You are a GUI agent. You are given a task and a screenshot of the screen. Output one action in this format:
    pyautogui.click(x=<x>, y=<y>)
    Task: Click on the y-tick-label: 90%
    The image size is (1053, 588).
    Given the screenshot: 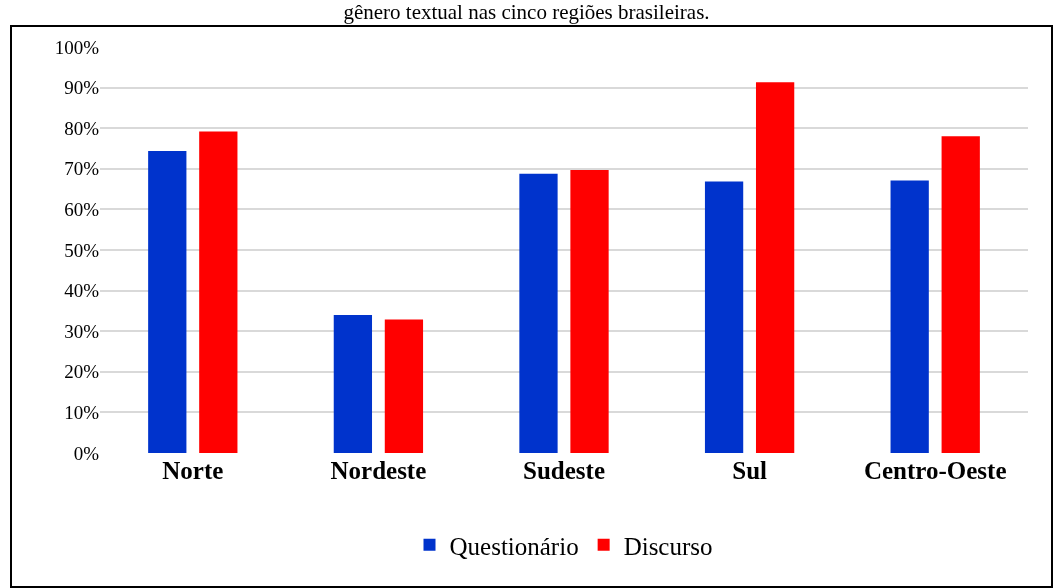 What is the action you would take?
    pyautogui.click(x=82, y=88)
    